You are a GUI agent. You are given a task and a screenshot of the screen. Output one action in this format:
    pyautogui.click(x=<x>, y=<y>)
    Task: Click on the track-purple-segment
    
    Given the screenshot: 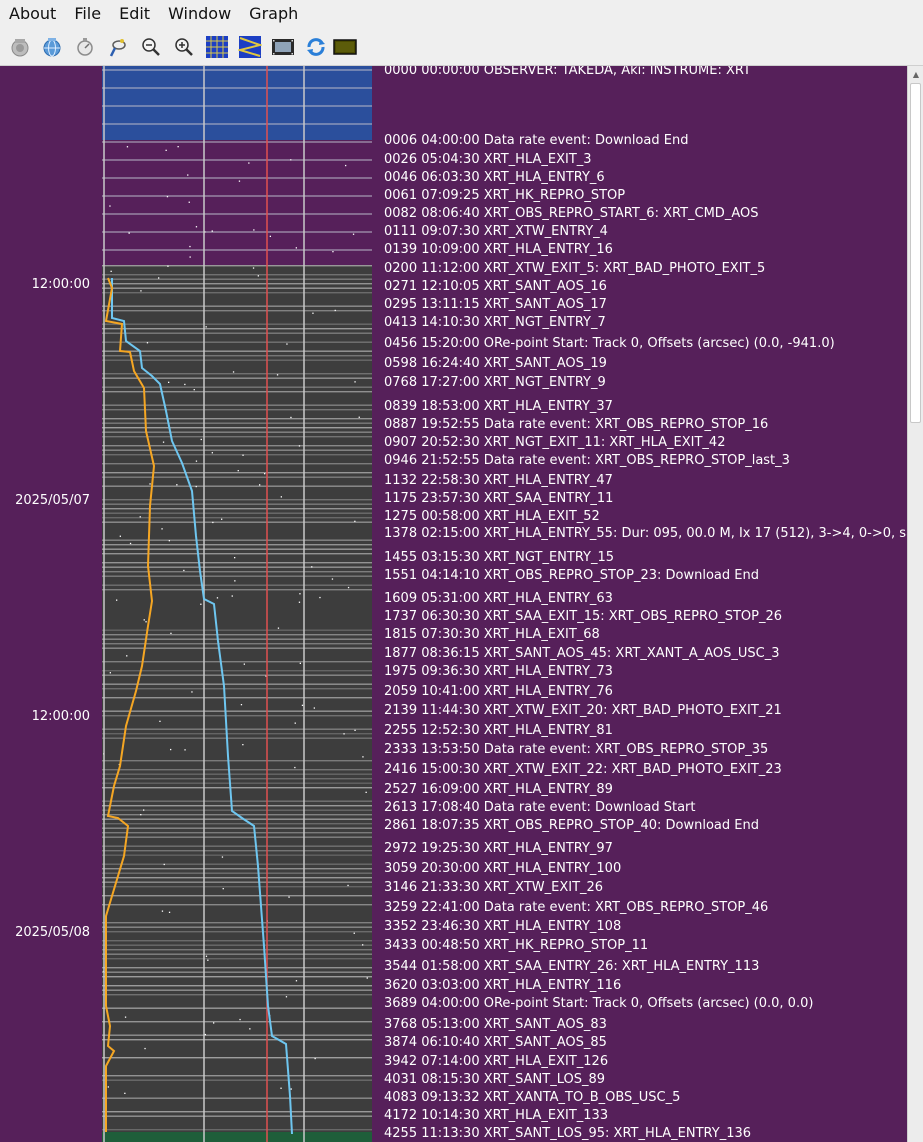 What is the action you would take?
    pyautogui.click(x=237, y=202)
    